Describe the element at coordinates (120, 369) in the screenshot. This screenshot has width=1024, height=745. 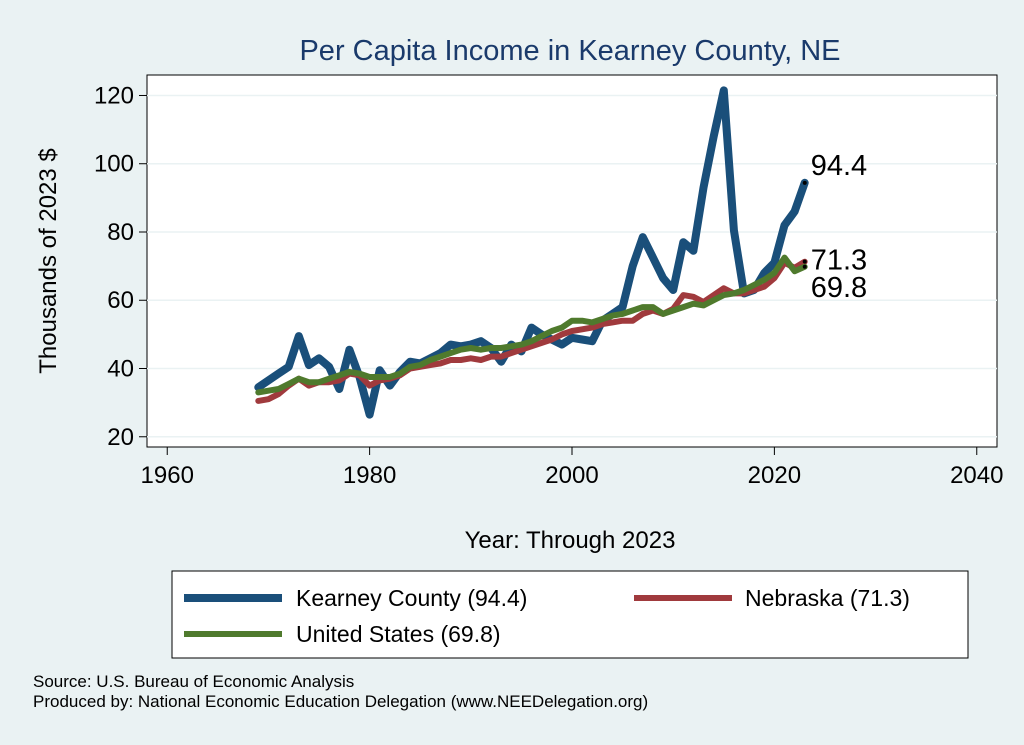
I see `y-tick-label: 40` at that location.